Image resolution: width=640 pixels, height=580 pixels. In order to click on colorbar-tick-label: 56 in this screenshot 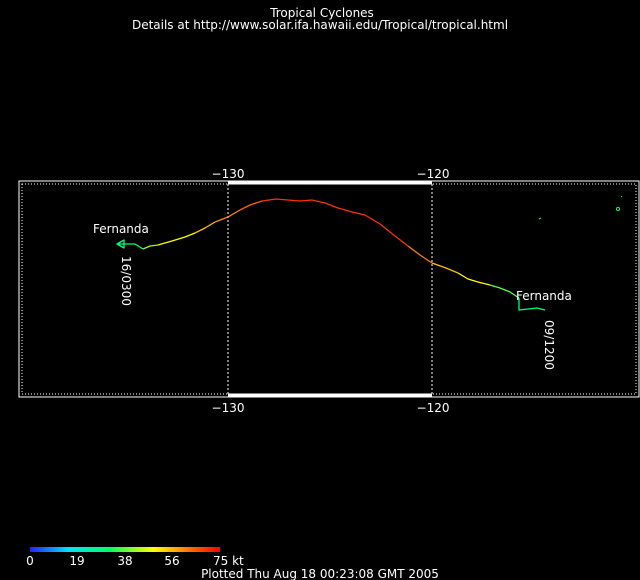, I will do `click(171, 561)`.